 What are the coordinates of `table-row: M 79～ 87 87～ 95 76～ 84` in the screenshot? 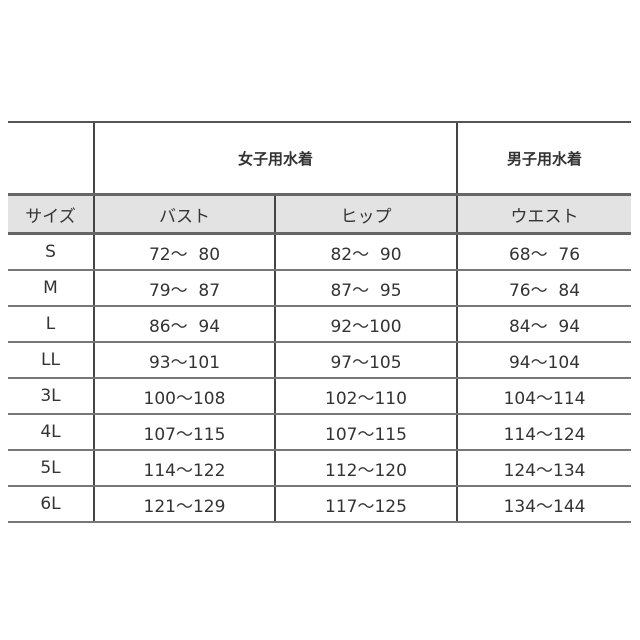 It's located at (320, 288).